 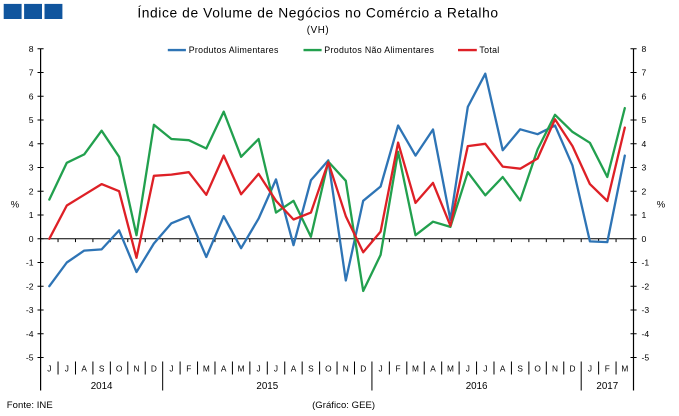 What do you see at coordinates (102, 386) in the screenshot?
I see `svg-text: 2014` at bounding box center [102, 386].